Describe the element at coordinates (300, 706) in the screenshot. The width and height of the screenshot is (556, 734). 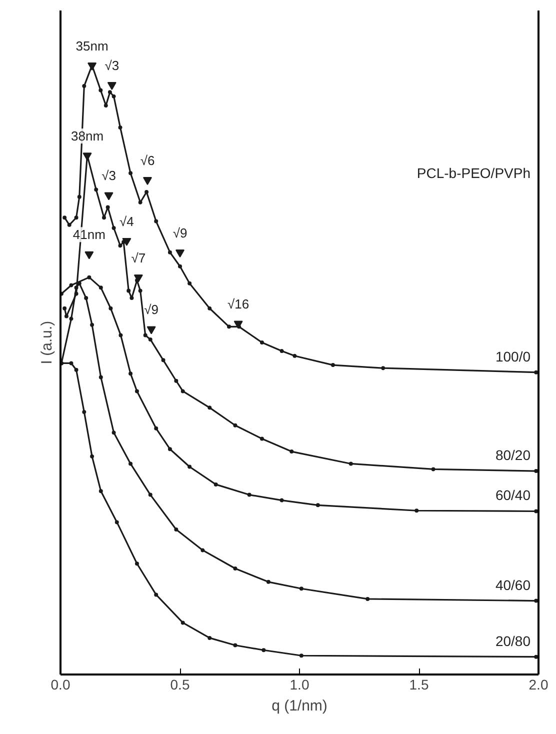
I see `x-axis-title: q (1/nm)` at that location.